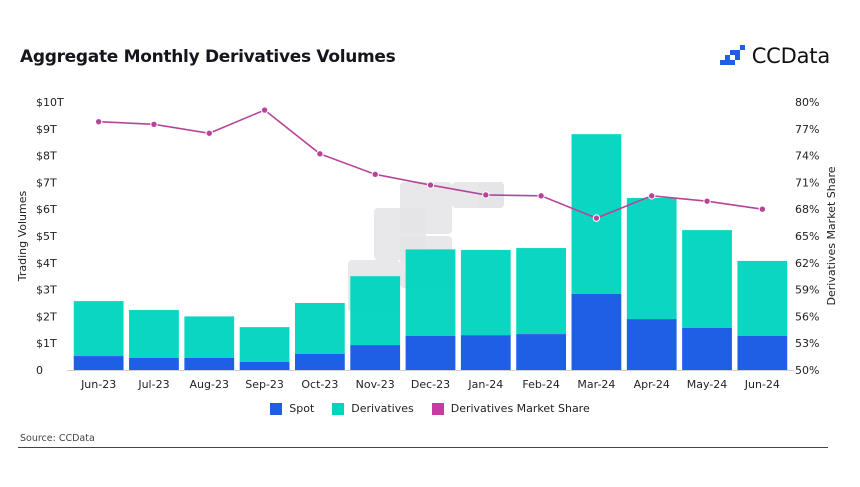 The width and height of the screenshot is (860, 487). What do you see at coordinates (46, 290) in the screenshot?
I see `y-tick-label: $3T` at bounding box center [46, 290].